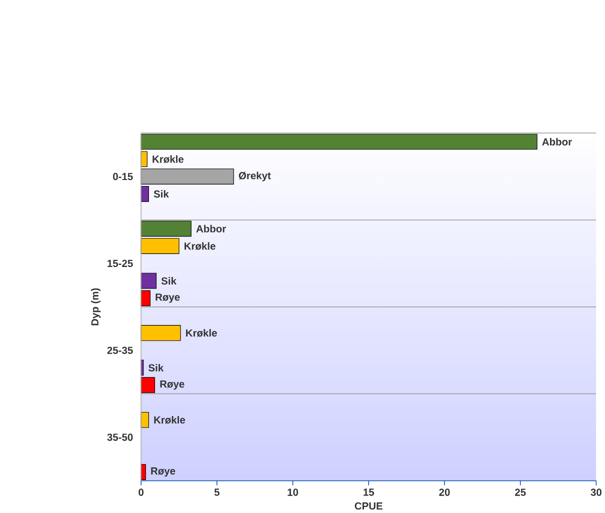  What do you see at coordinates (211, 229) in the screenshot?
I see `series-label: Abbor` at bounding box center [211, 229].